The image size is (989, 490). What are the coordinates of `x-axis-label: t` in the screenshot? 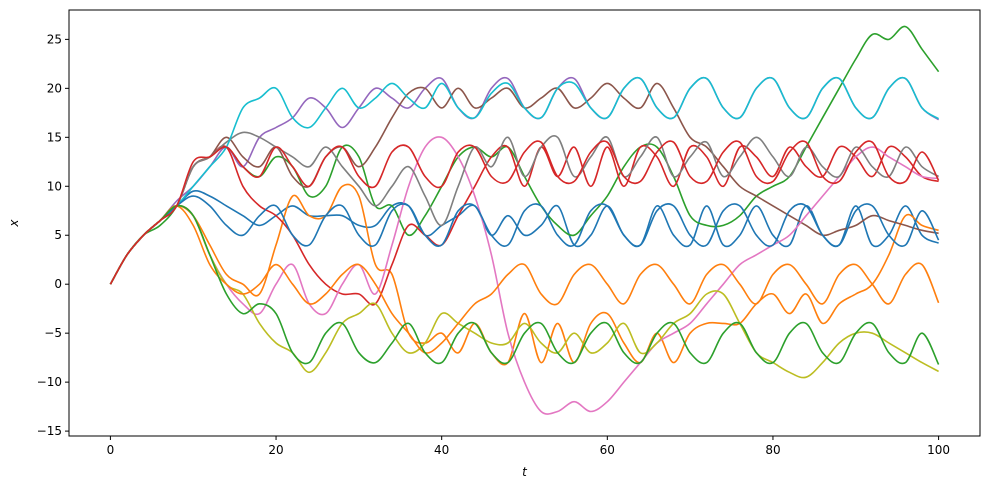 It's located at (525, 472).